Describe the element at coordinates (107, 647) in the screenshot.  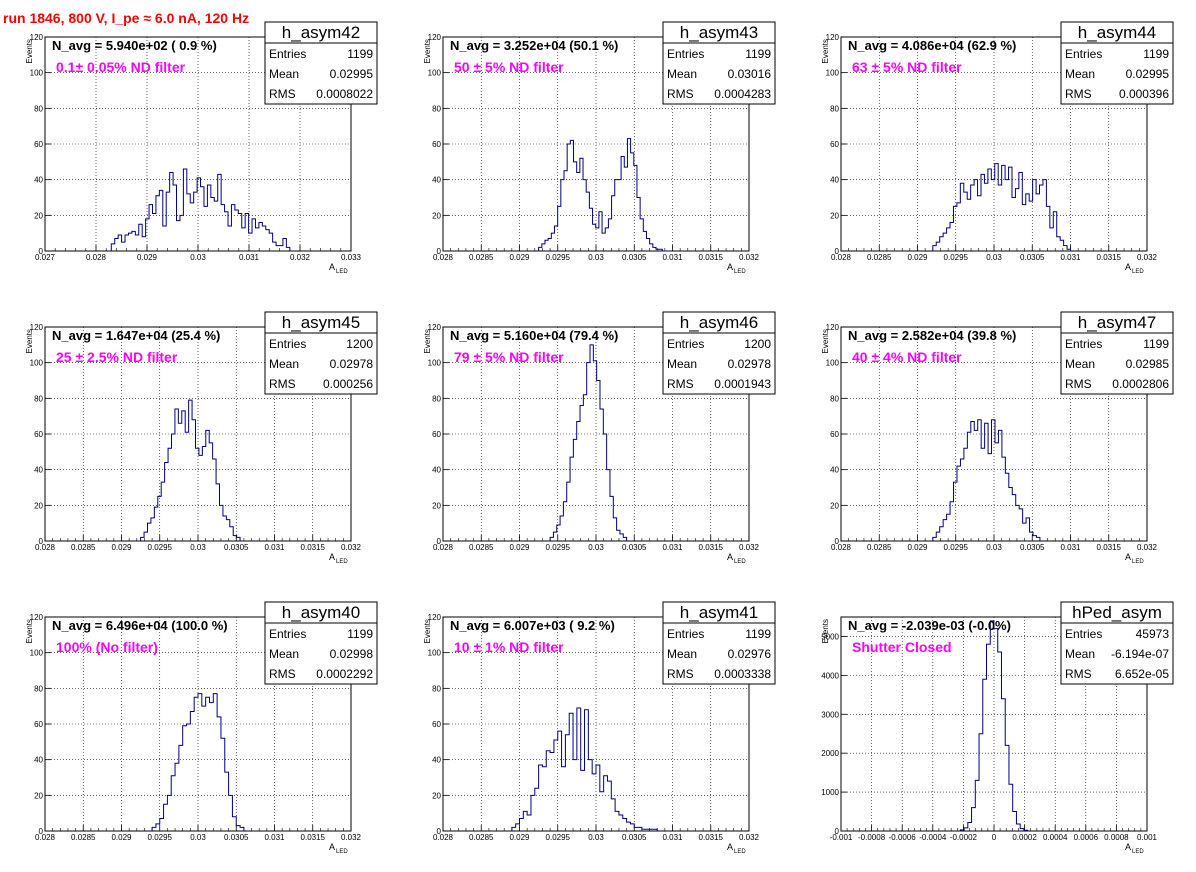
I see `filter-label: 100% (No filter)` at that location.